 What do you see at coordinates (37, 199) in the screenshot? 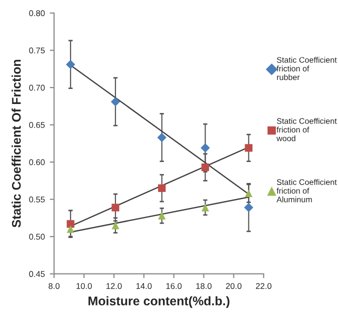
I see `y-tick-label: 0.55` at bounding box center [37, 199].